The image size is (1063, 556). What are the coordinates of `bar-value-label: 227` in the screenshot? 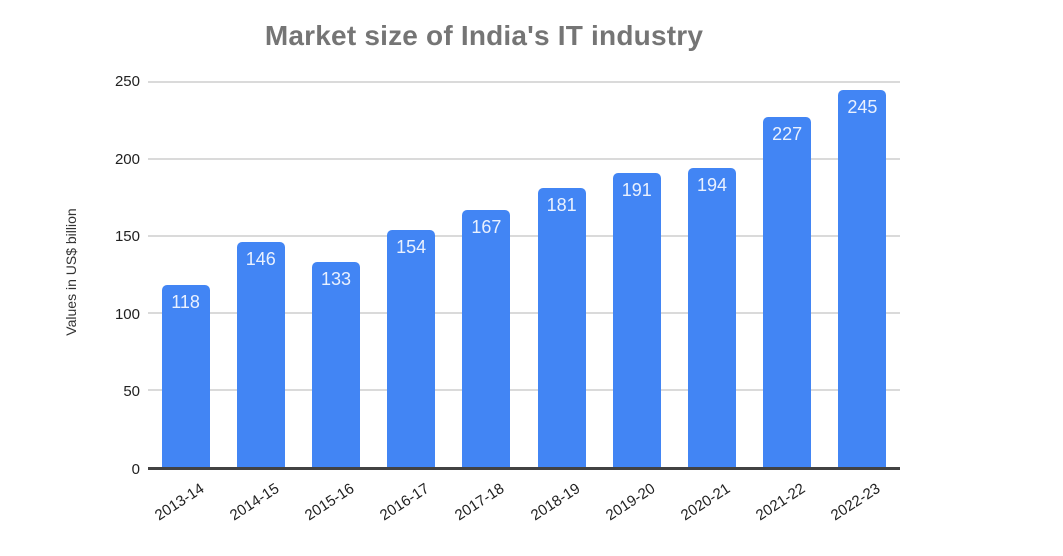 It's located at (787, 134).